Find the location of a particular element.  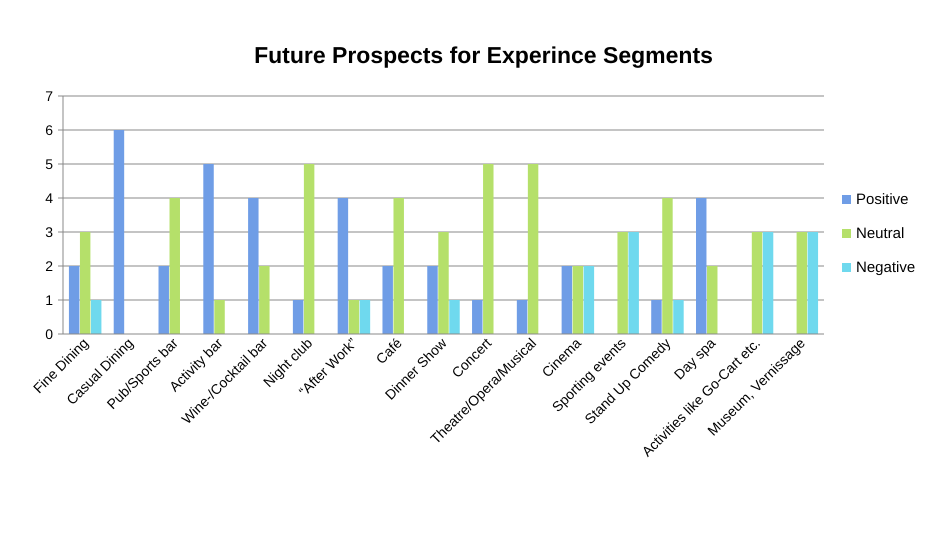

y-tick-label: 5 is located at coordinates (49, 164).